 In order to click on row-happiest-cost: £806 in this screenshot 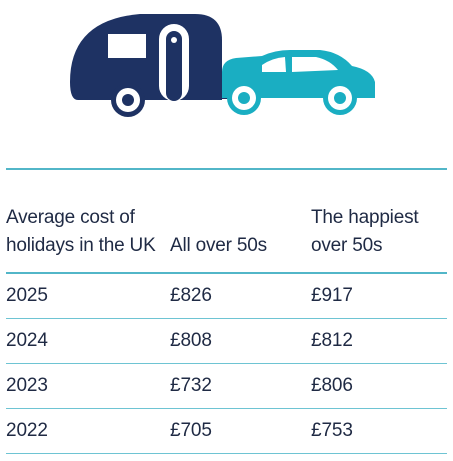, I will do `click(332, 385)`.